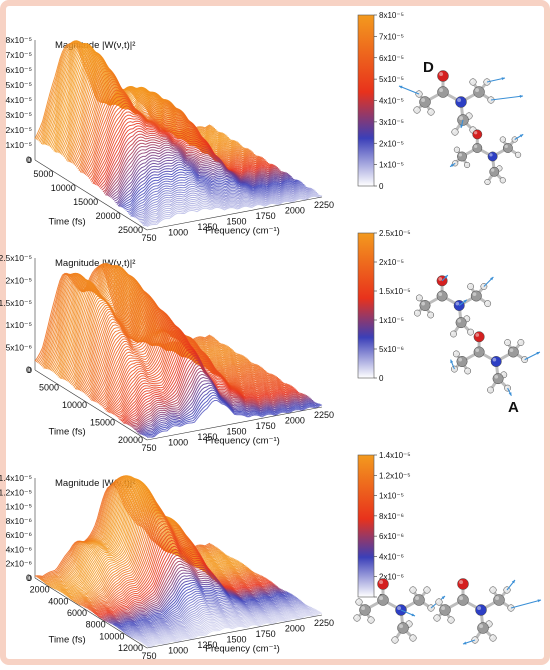  Describe the element at coordinates (391, 165) in the screenshot. I see `colorbar-tick-label: 1x10⁻⁵` at that location.